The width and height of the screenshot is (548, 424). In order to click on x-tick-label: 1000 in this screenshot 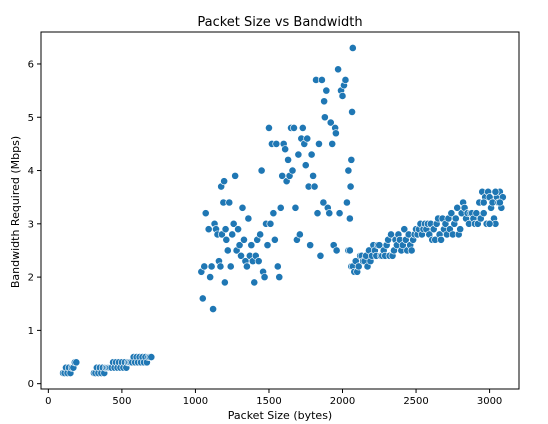, I will do `click(195, 401)`.